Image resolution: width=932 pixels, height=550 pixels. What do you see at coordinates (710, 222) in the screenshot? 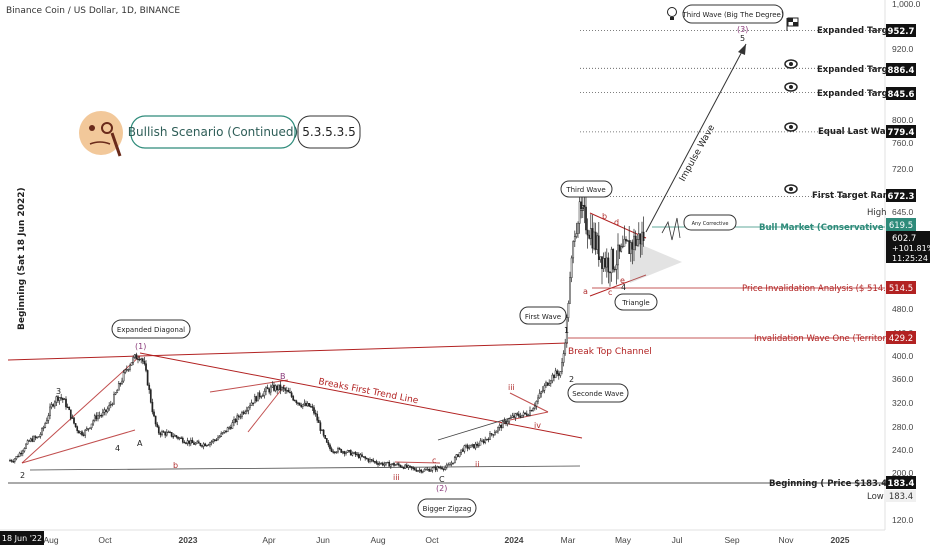
I see `any-corrective-callout: Any Corrective` at bounding box center [710, 222].